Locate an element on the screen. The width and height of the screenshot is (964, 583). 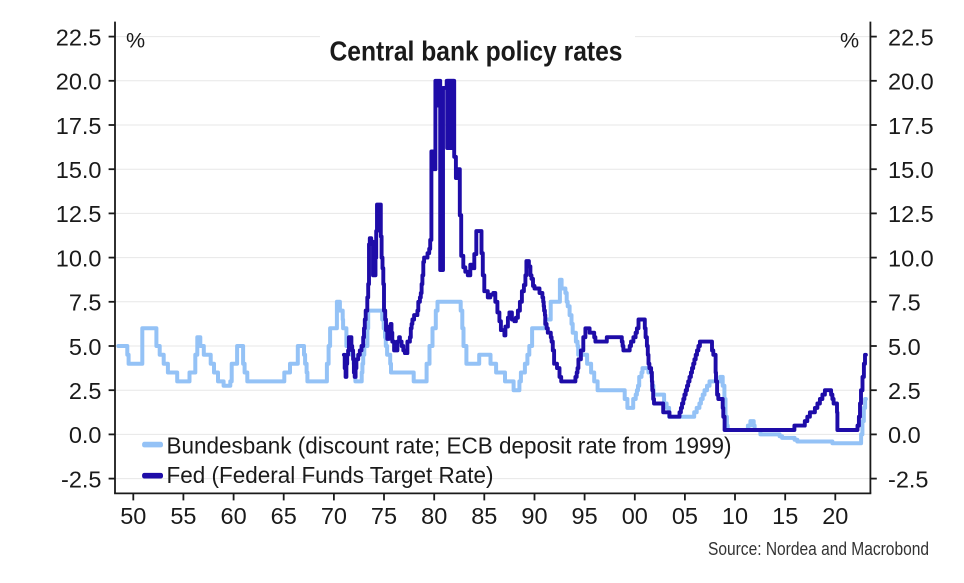
svg-text: 55 is located at coordinates (183, 516).